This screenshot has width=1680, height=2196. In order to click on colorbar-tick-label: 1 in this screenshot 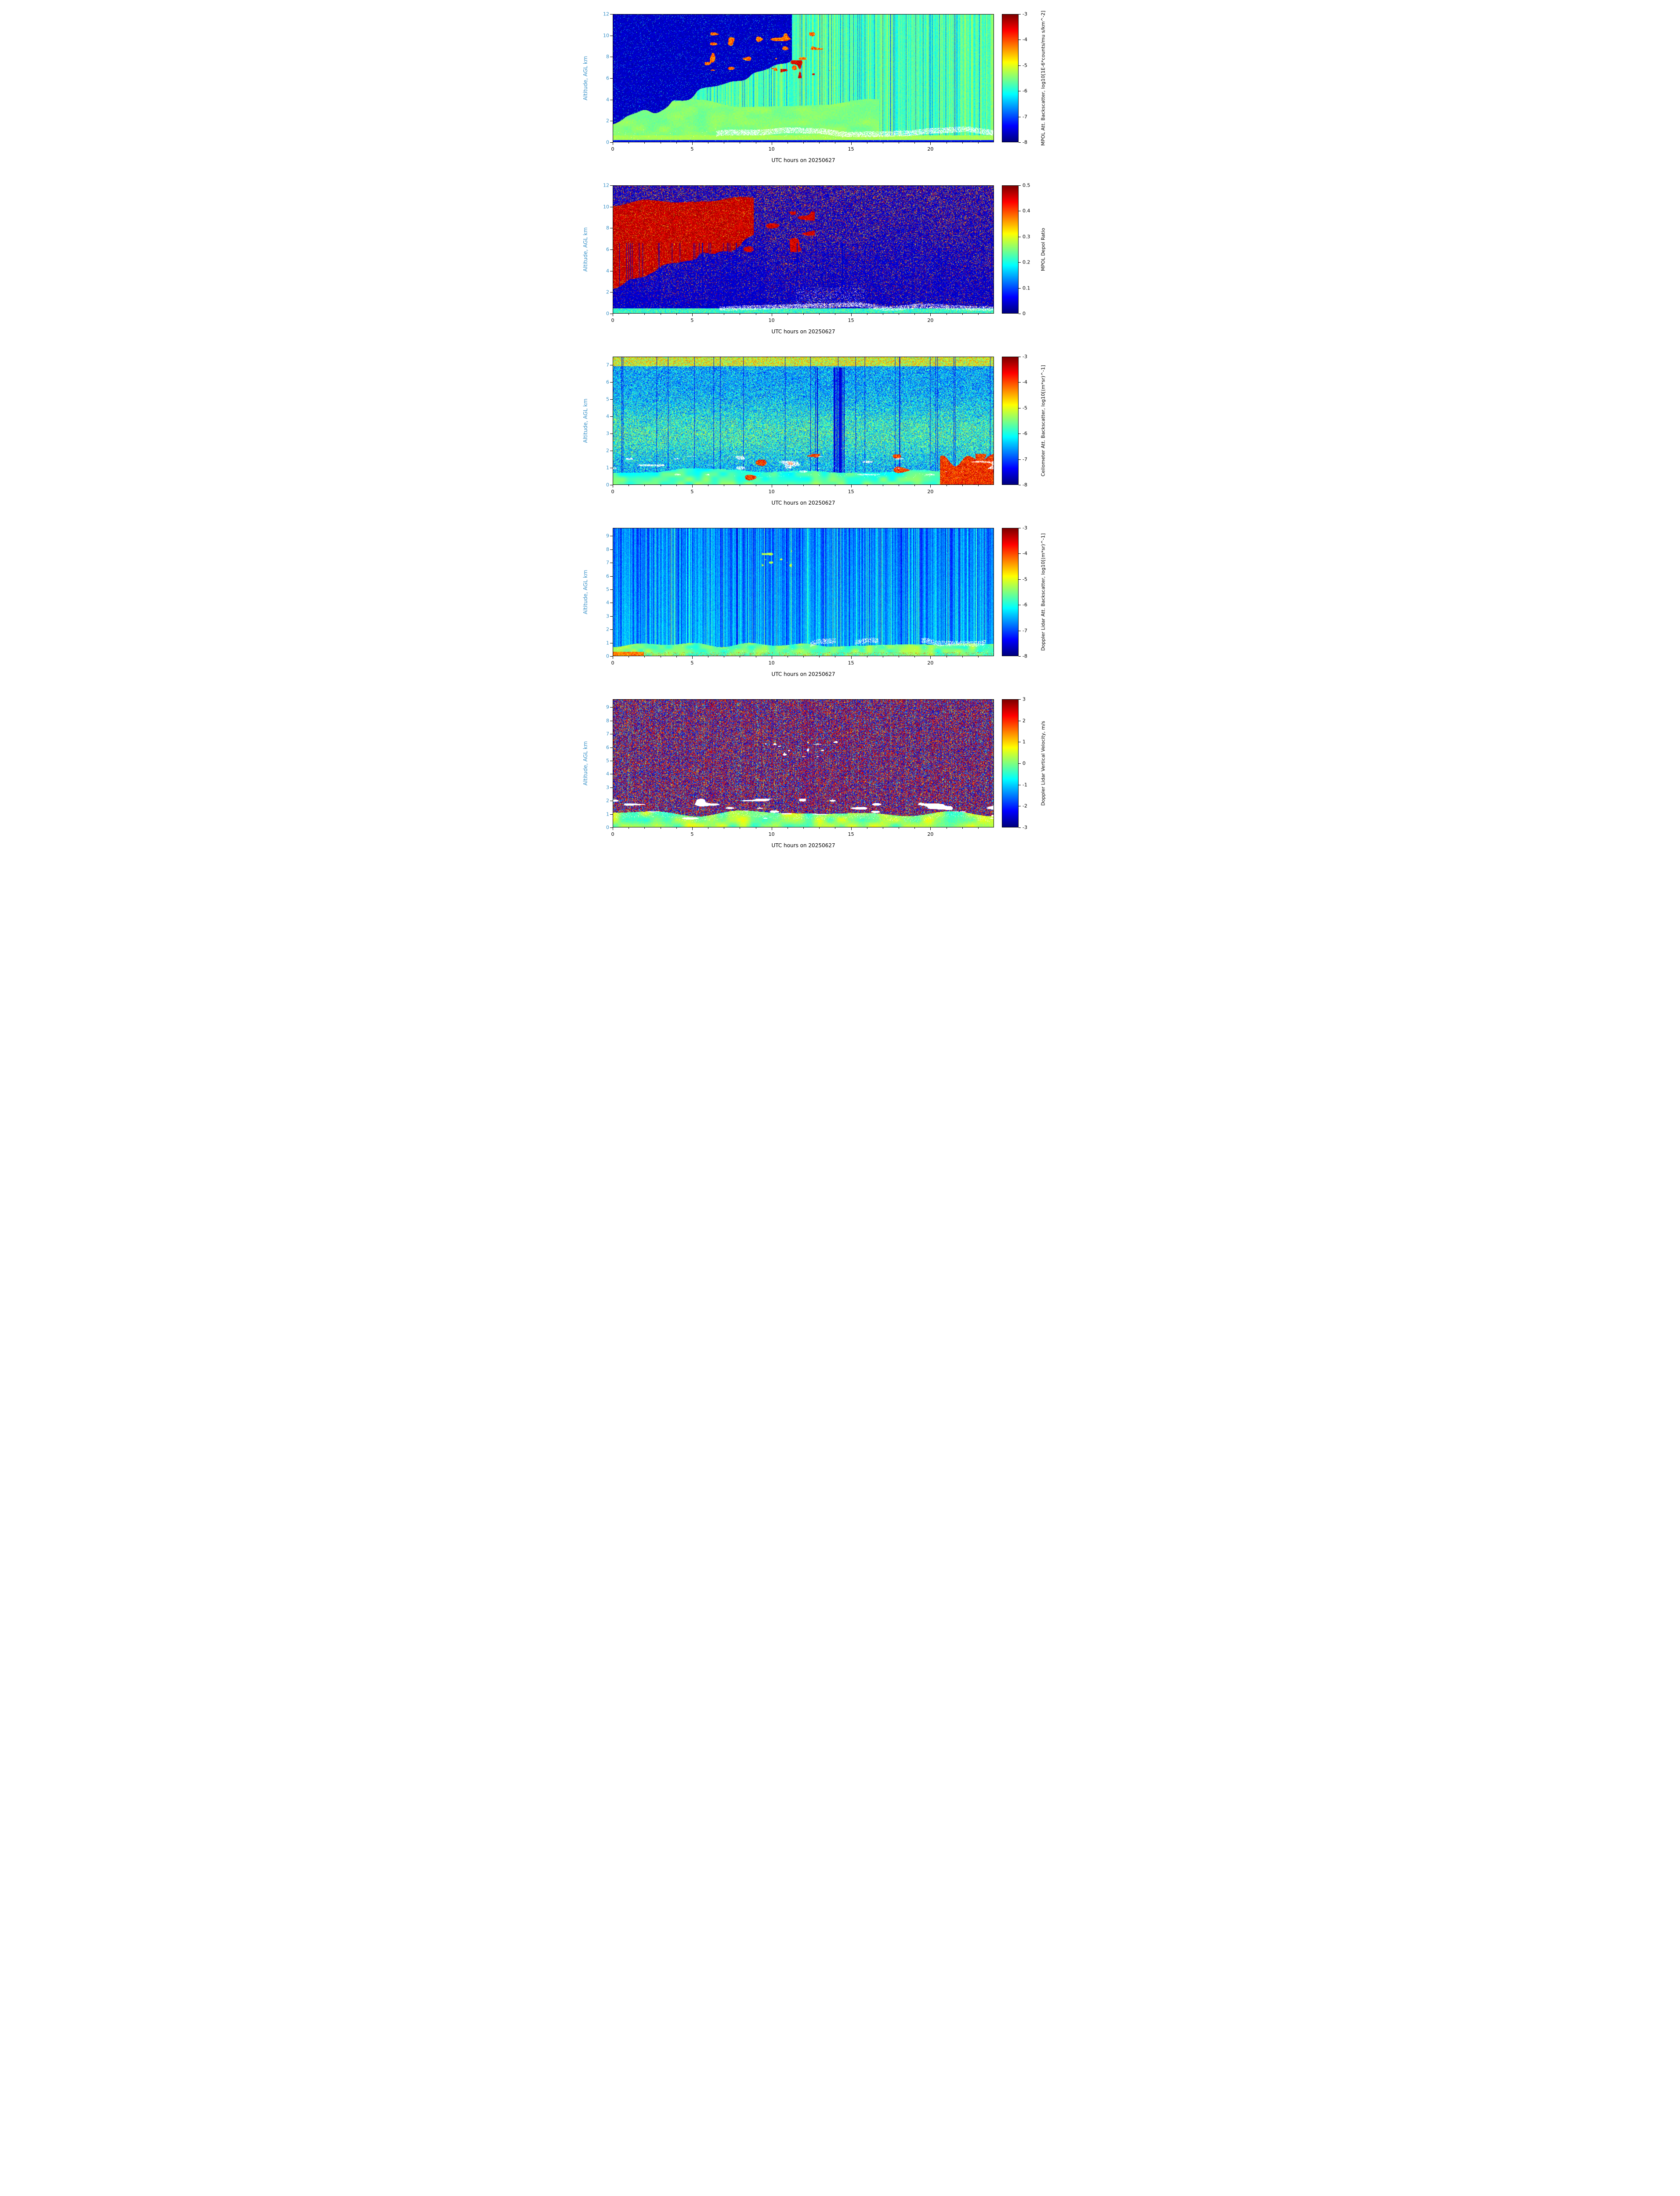, I will do `click(1024, 742)`.